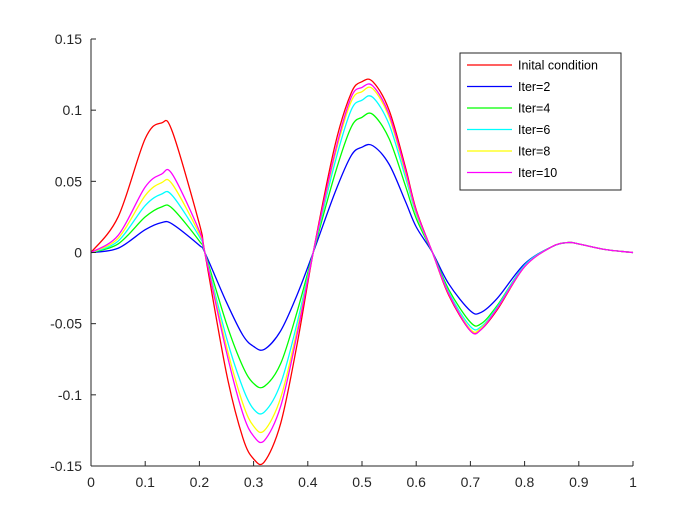  I want to click on legend-label: Iter=4, so click(534, 109).